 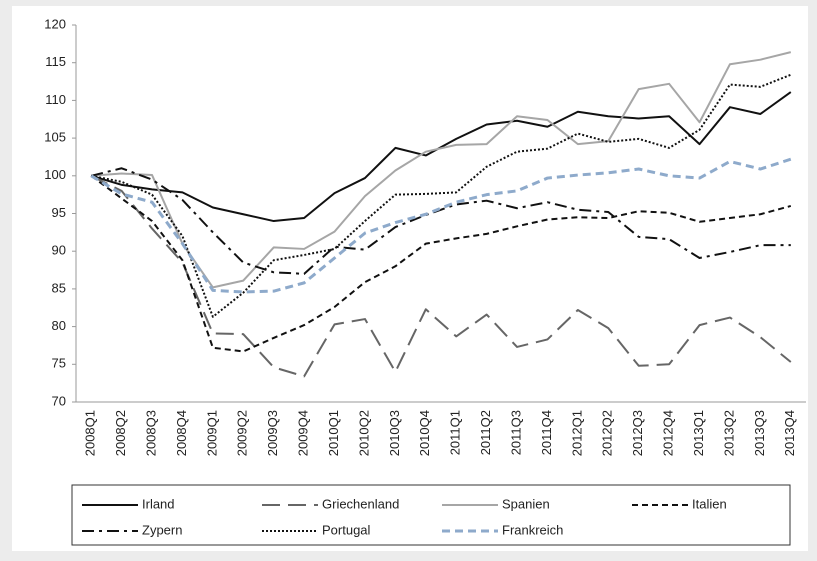 I want to click on y-tick-label: 75, so click(x=59, y=363).